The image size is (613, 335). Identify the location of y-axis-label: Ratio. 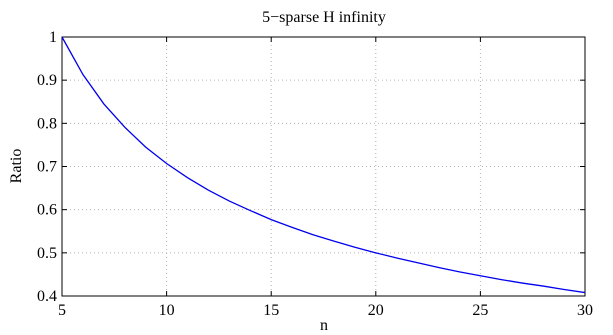
(16, 166).